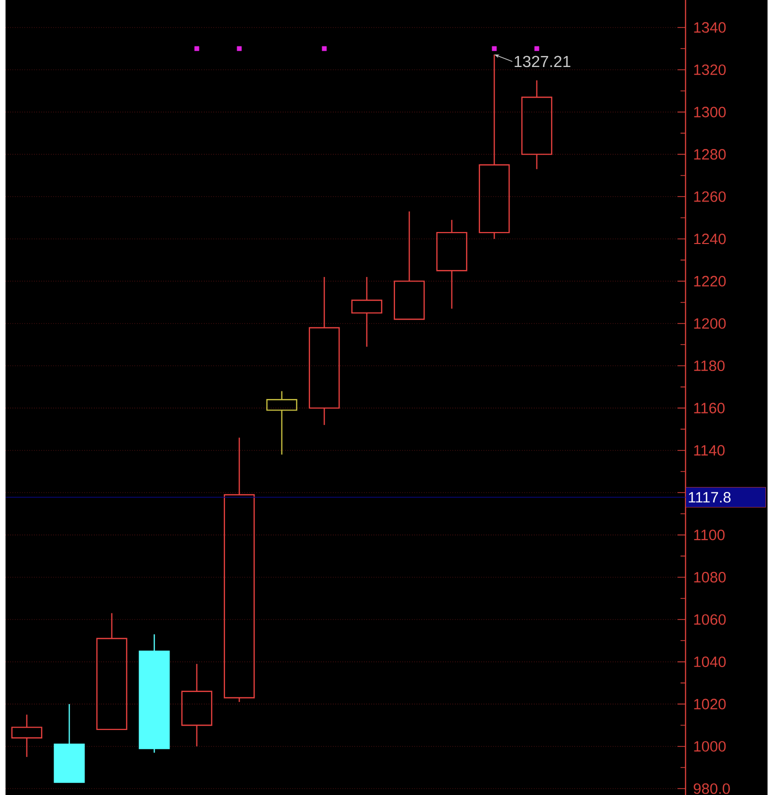 The height and width of the screenshot is (795, 768). What do you see at coordinates (710, 323) in the screenshot?
I see `y-tick-label: 1200` at bounding box center [710, 323].